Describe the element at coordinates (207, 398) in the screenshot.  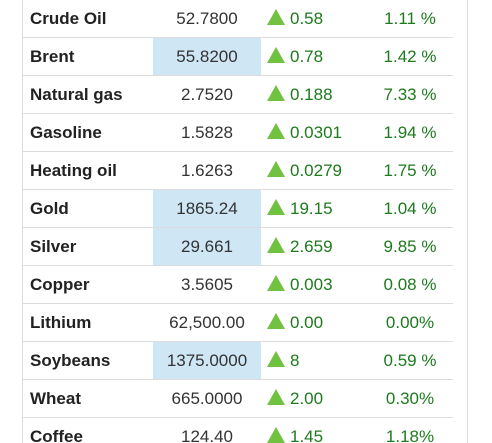
I see `commodity-price: 665.0000` at that location.